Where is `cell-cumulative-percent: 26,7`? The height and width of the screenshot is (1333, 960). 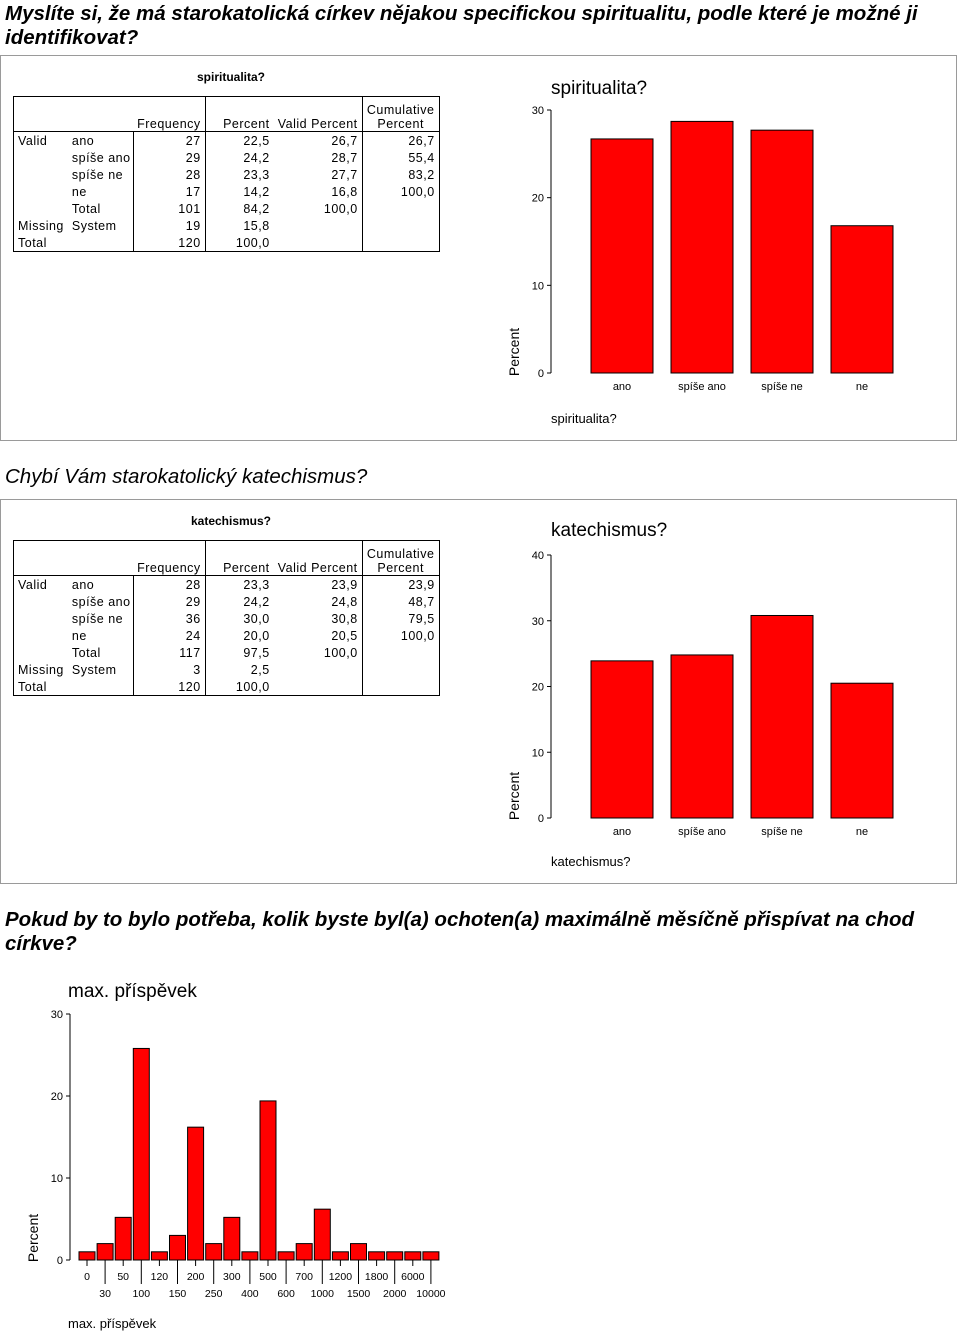
cell-cumulative-percent: 26,7 is located at coordinates (421, 140).